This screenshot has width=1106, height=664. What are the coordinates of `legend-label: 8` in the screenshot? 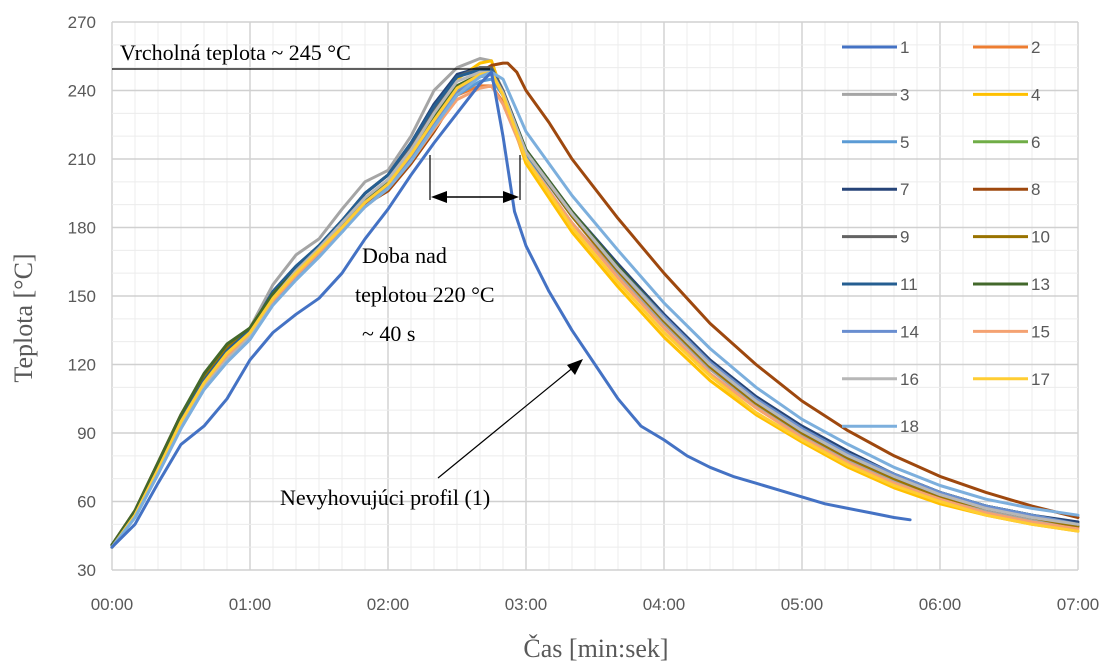 It's located at (1035, 189).